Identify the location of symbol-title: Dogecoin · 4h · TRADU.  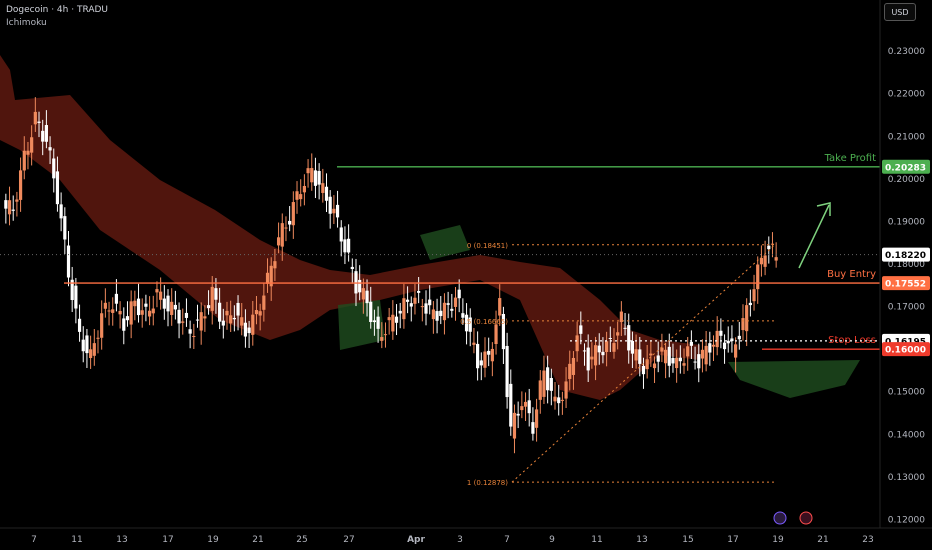
(57, 10).